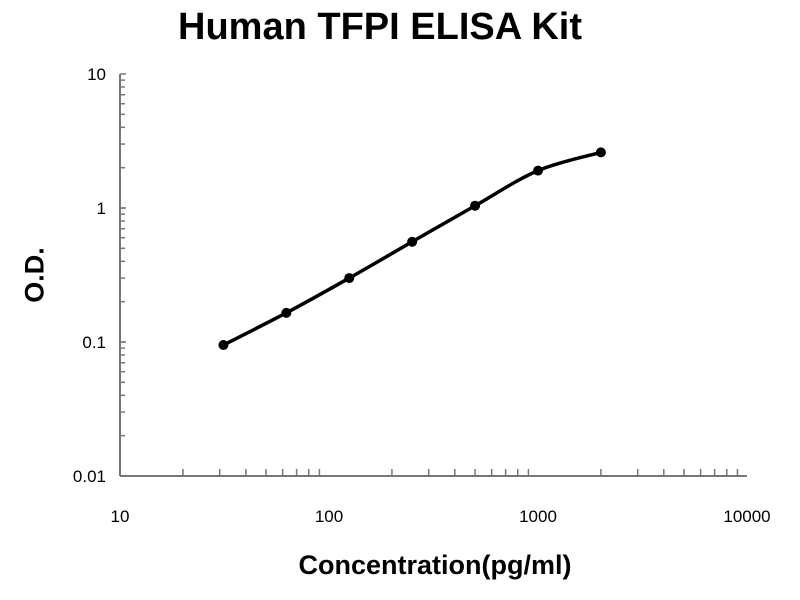  I want to click on x-tick-label: 10000, so click(746, 516).